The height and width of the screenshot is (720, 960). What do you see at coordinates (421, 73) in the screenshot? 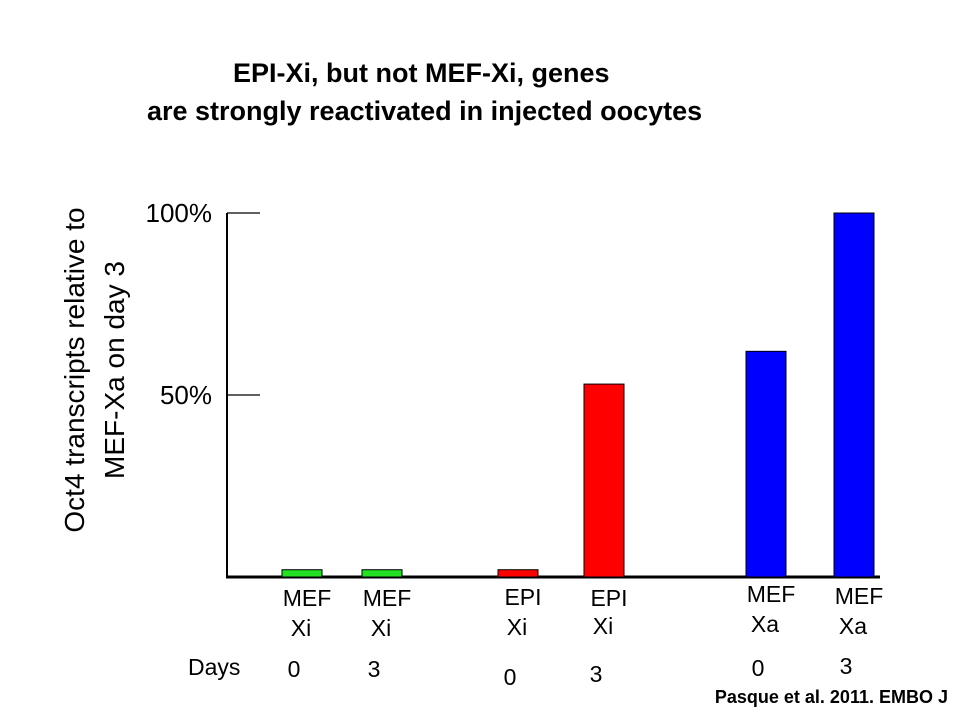
I see `chart-title-line-1: EPI-Xi, but not MEF-Xi, genes` at bounding box center [421, 73].